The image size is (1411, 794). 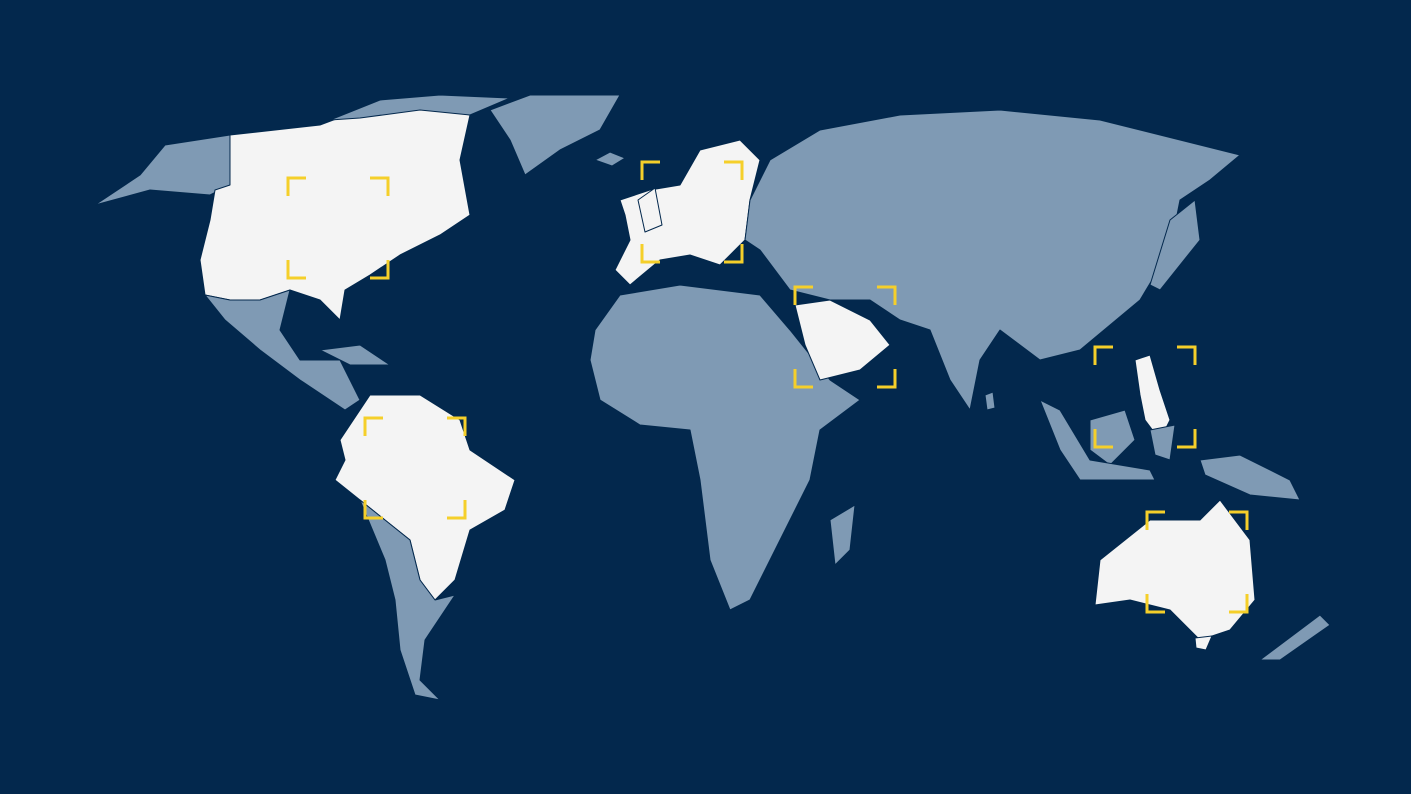 What do you see at coordinates (1175, 570) in the screenshot?
I see `region-australia` at bounding box center [1175, 570].